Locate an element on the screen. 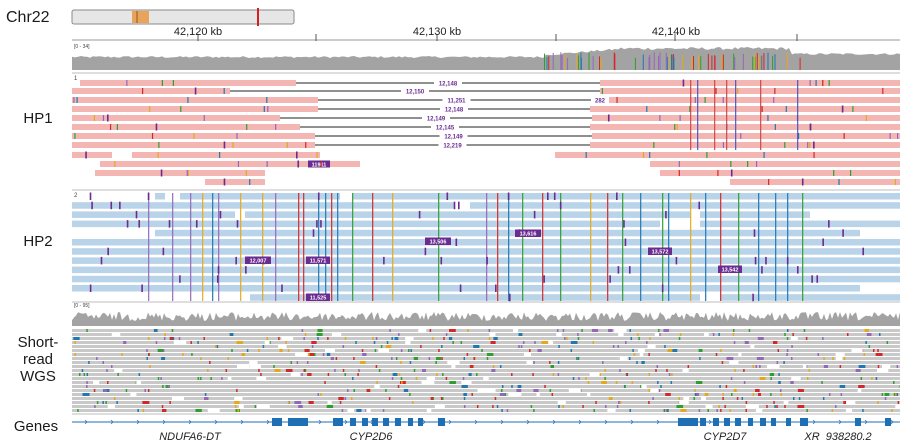 The height and width of the screenshot is (441, 900). short-read-label-line-3: WGS is located at coordinates (38, 376).